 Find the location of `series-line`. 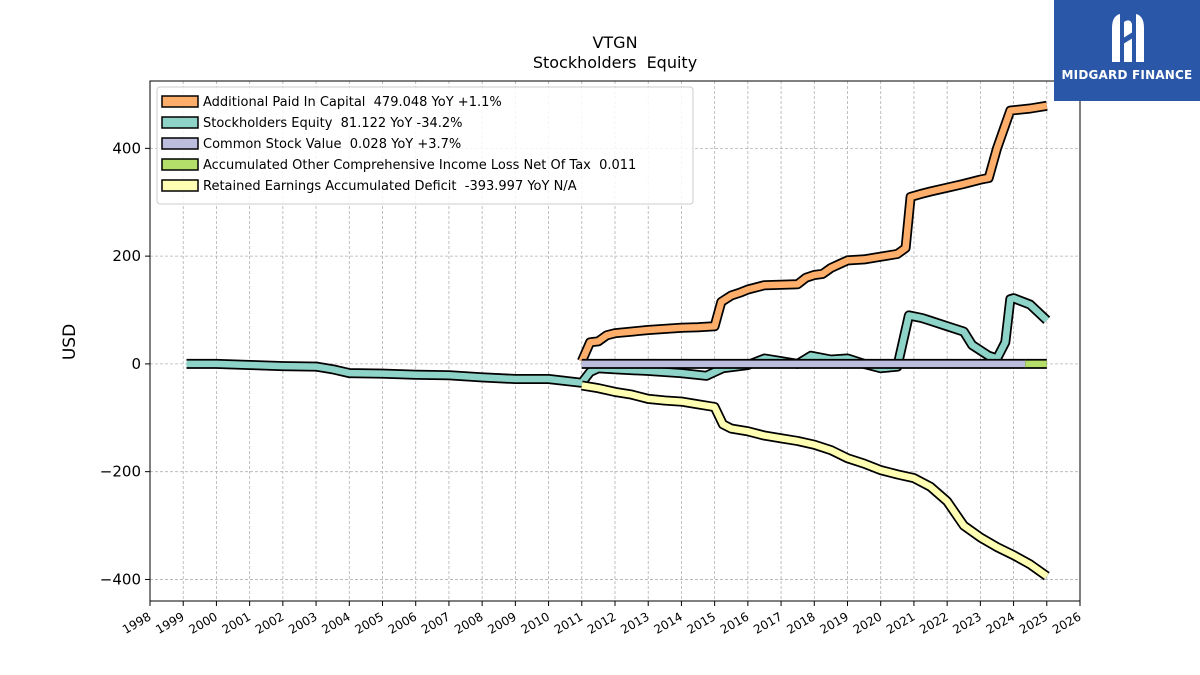

series-line is located at coordinates (815, 480).